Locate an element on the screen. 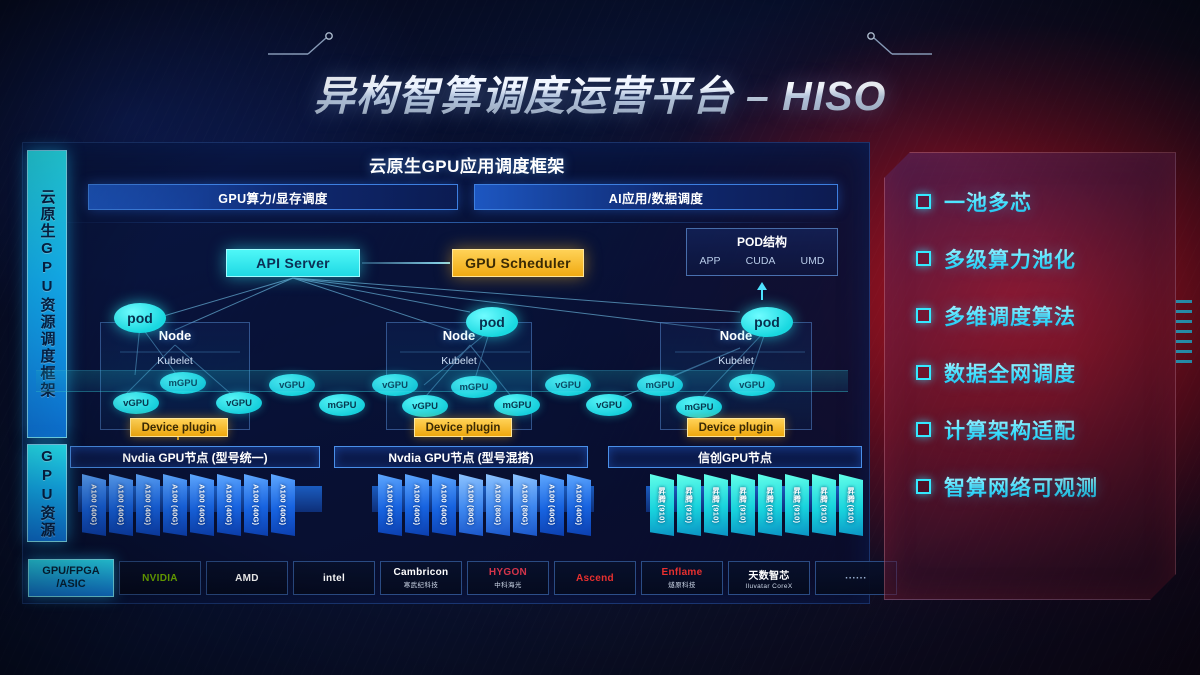 The height and width of the screenshot is (675, 1200). feature-label: 数据全网调度 is located at coordinates (1010, 373).